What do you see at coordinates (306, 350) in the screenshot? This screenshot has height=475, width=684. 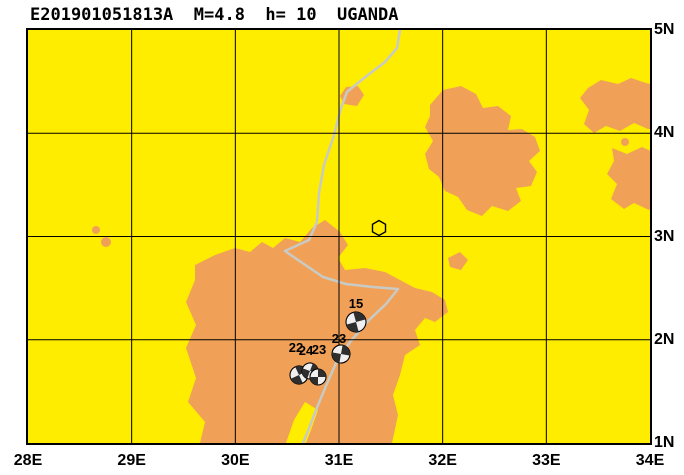 I see `event-number-label: 24` at bounding box center [306, 350].